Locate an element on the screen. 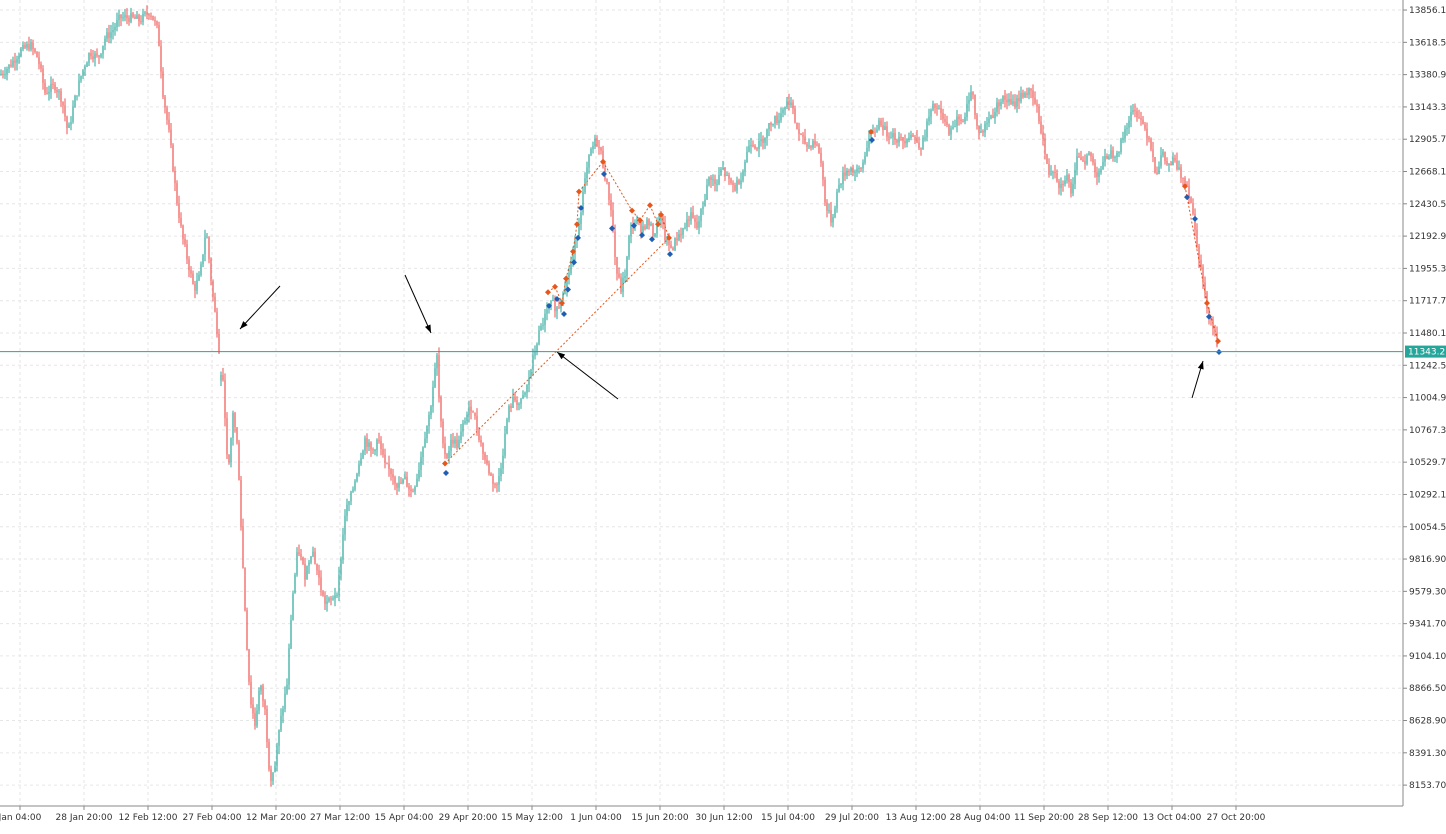 The image size is (1446, 834). x-tick-label: 28 Jan 20:00 is located at coordinates (84, 818).